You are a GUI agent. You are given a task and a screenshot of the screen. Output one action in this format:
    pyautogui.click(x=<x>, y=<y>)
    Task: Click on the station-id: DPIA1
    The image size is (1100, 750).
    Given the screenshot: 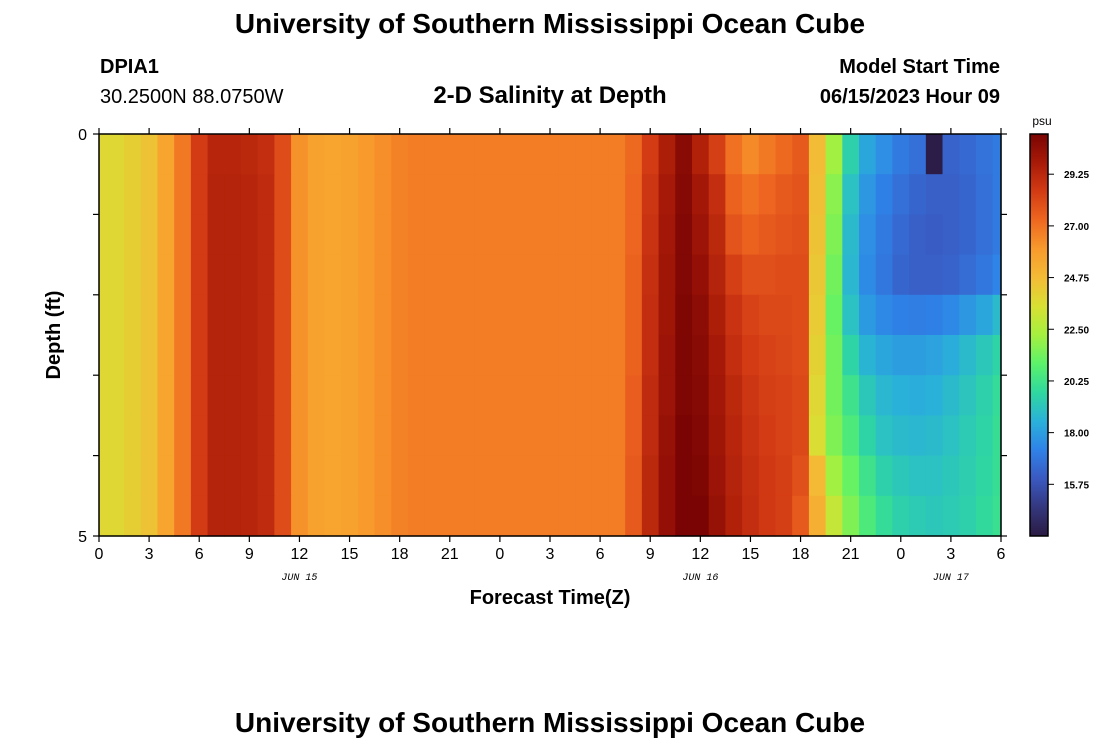 What is the action you would take?
    pyautogui.click(x=129, y=67)
    